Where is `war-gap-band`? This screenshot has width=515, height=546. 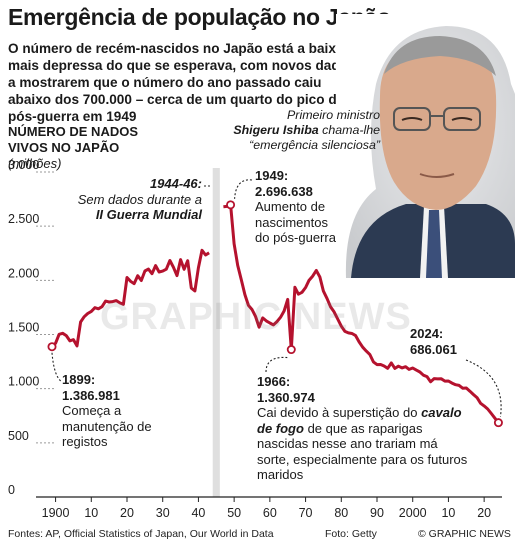
war-gap-band is located at coordinates (216, 332).